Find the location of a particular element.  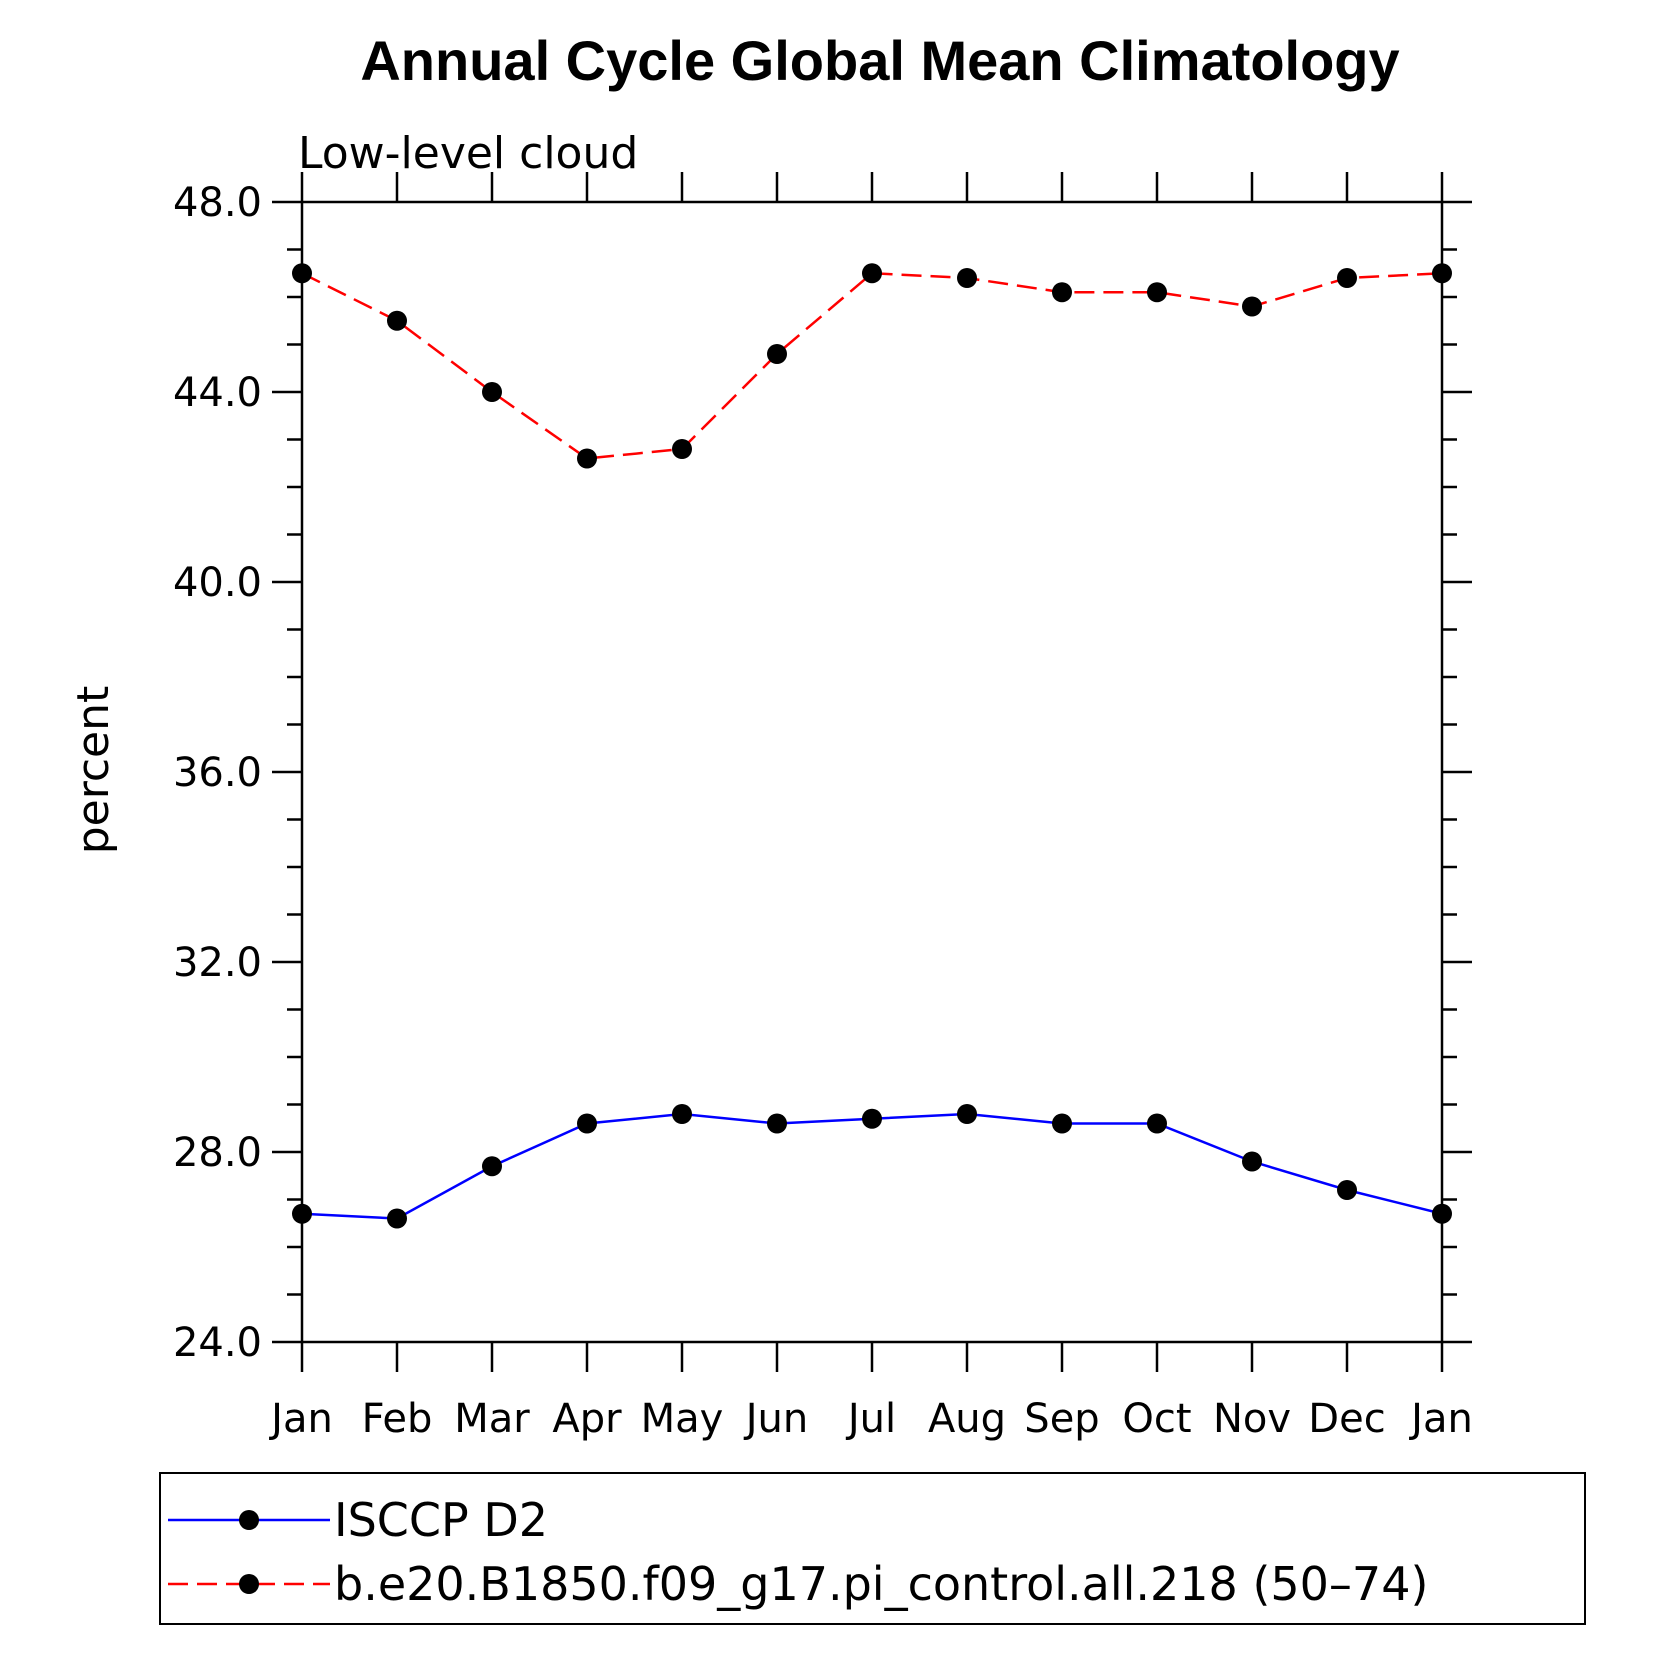

legend-label: ISCCP D2 is located at coordinates (441, 1520).